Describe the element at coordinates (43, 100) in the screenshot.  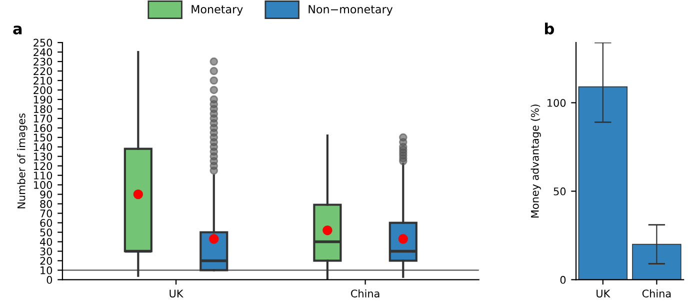
I see `y-tick-label: 190` at that location.